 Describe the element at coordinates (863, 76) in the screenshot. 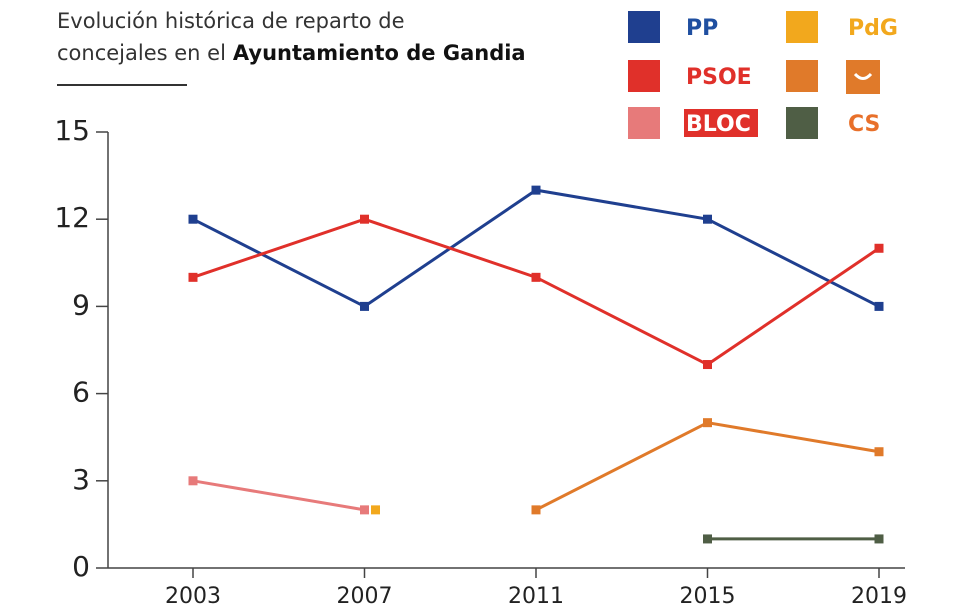

I see `compromis-smile` at that location.